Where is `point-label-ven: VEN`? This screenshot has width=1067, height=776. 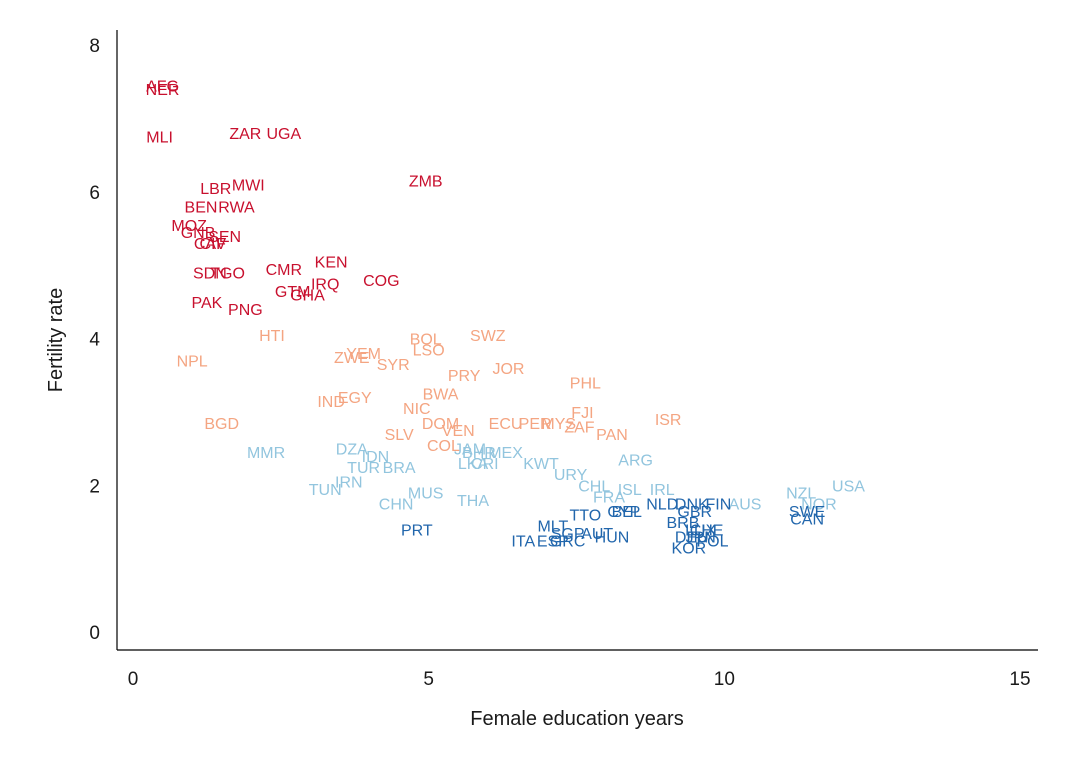
point-label-ven: VEN is located at coordinates (458, 431).